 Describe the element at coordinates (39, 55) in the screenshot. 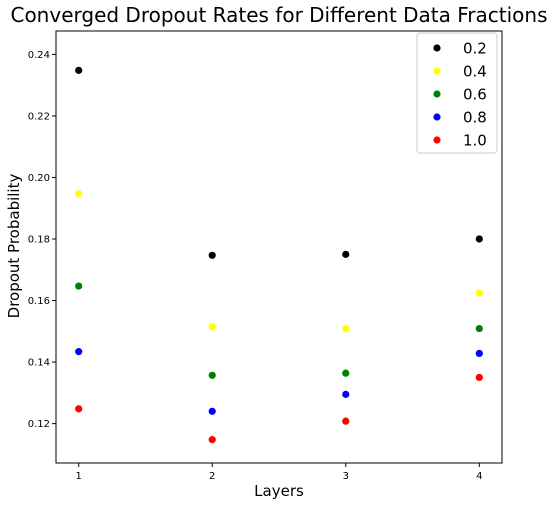

I see `y-tick-label: 0.24` at that location.